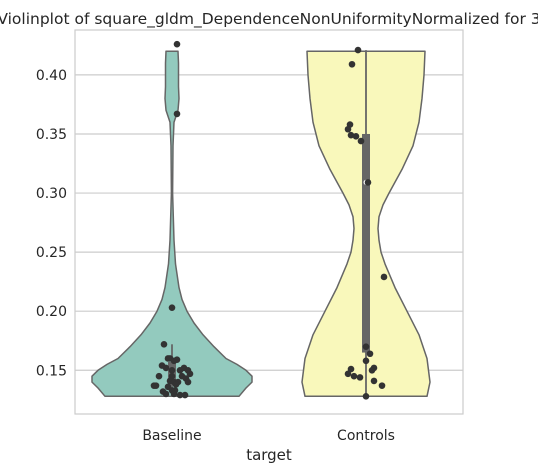 The width and height of the screenshot is (538, 473). What do you see at coordinates (51, 76) in the screenshot?
I see `y-tick-label: 0.40` at bounding box center [51, 76].